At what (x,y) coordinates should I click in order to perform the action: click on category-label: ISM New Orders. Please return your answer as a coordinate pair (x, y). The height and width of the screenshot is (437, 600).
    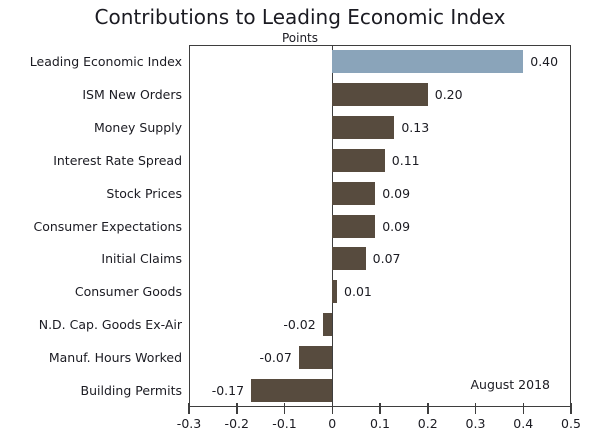
    Looking at the image, I should click on (132, 94).